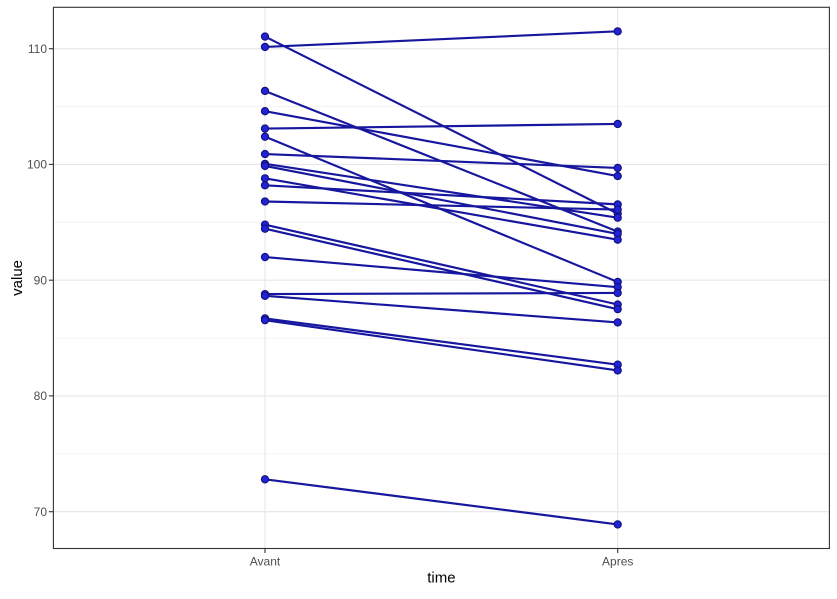  What do you see at coordinates (441, 578) in the screenshot?
I see `svg-text: time` at bounding box center [441, 578].